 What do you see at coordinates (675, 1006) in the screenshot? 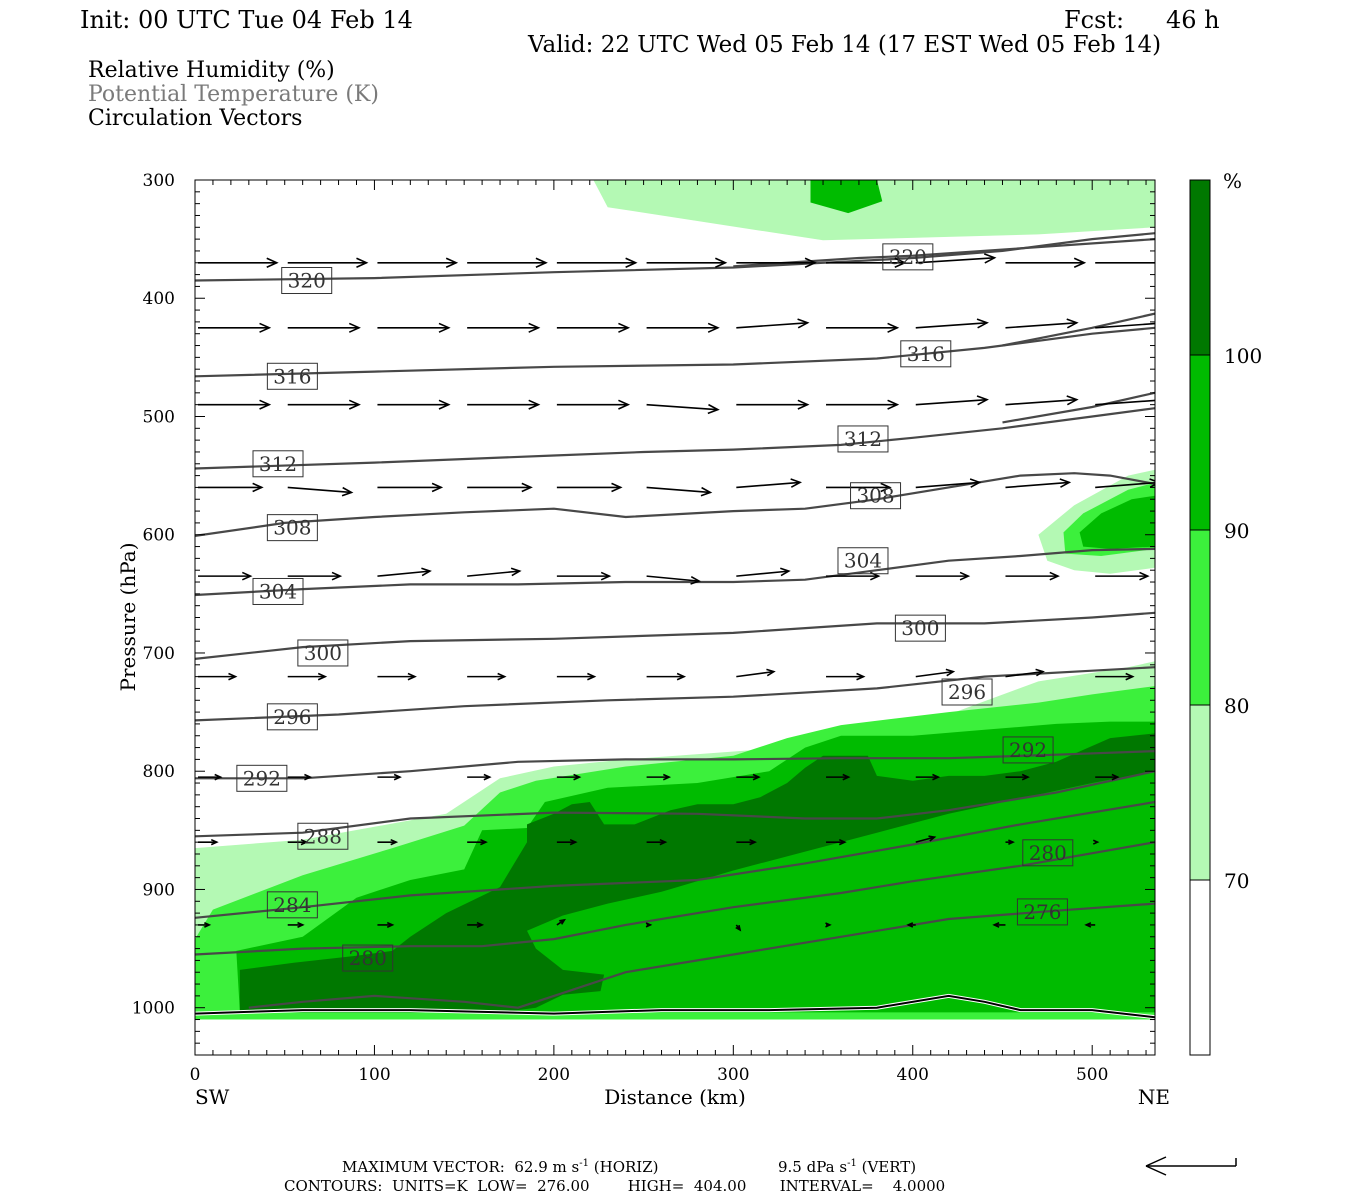
I see `surface-line` at bounding box center [675, 1006].